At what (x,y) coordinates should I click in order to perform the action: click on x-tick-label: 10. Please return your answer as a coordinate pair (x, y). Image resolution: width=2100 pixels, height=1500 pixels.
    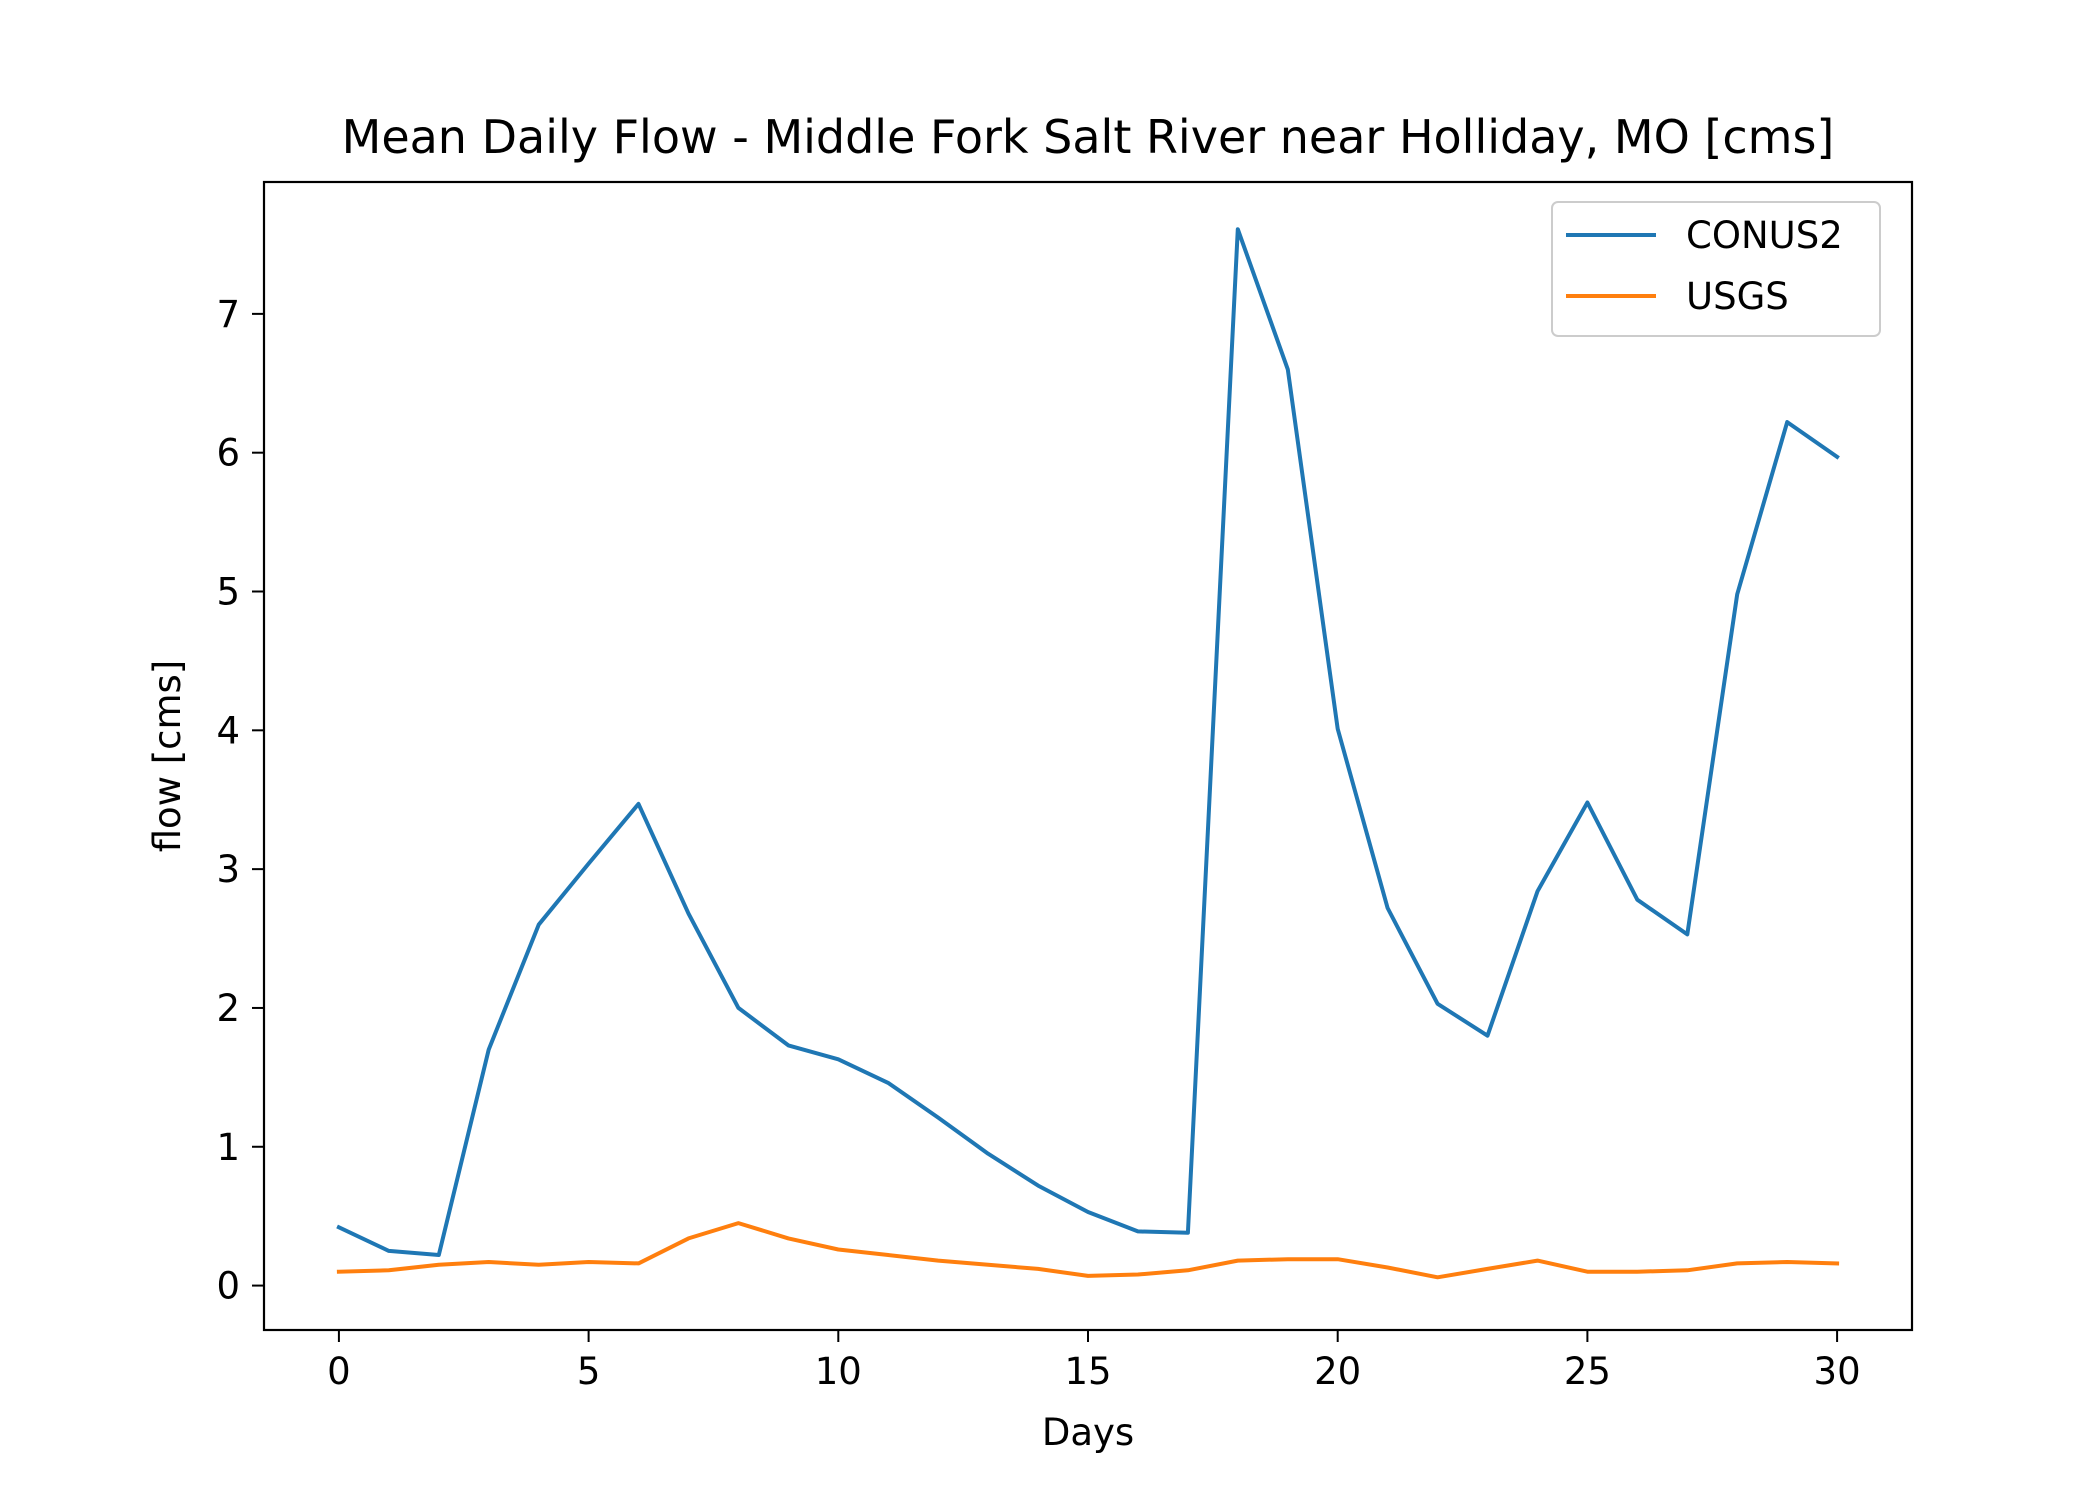
    Looking at the image, I should click on (838, 1371).